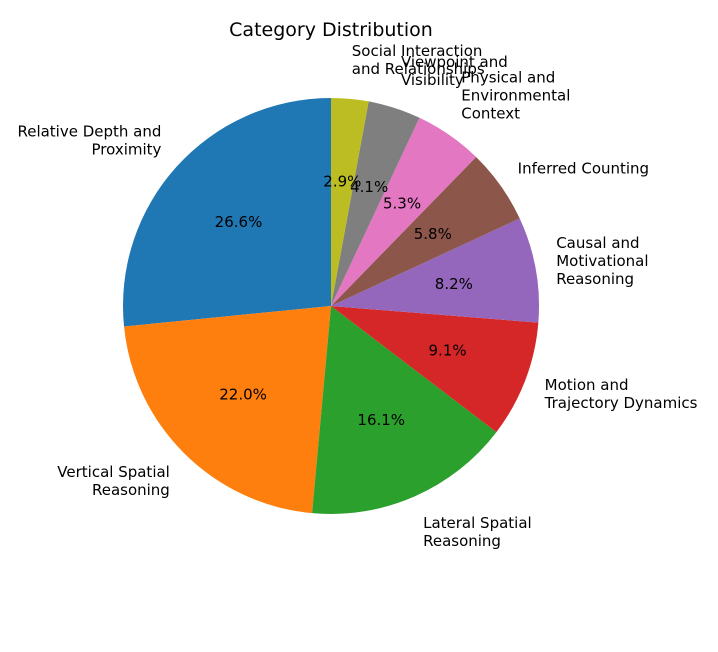 The width and height of the screenshot is (718, 652). What do you see at coordinates (89, 140) in the screenshot?
I see `category-label-relative-depth-and-proximity: Relative Depth and Proximity` at bounding box center [89, 140].